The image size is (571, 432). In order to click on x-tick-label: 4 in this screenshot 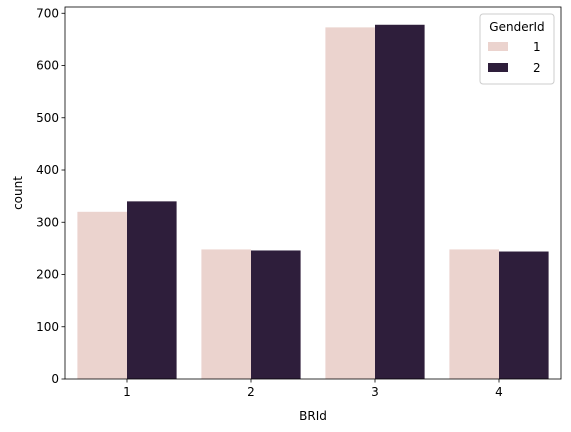, I will do `click(499, 392)`.